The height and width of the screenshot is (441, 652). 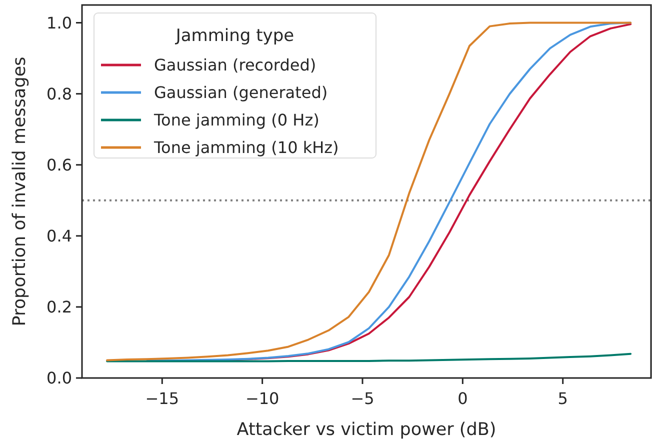 What do you see at coordinates (369, 357) in the screenshot?
I see `line-series` at bounding box center [369, 357].